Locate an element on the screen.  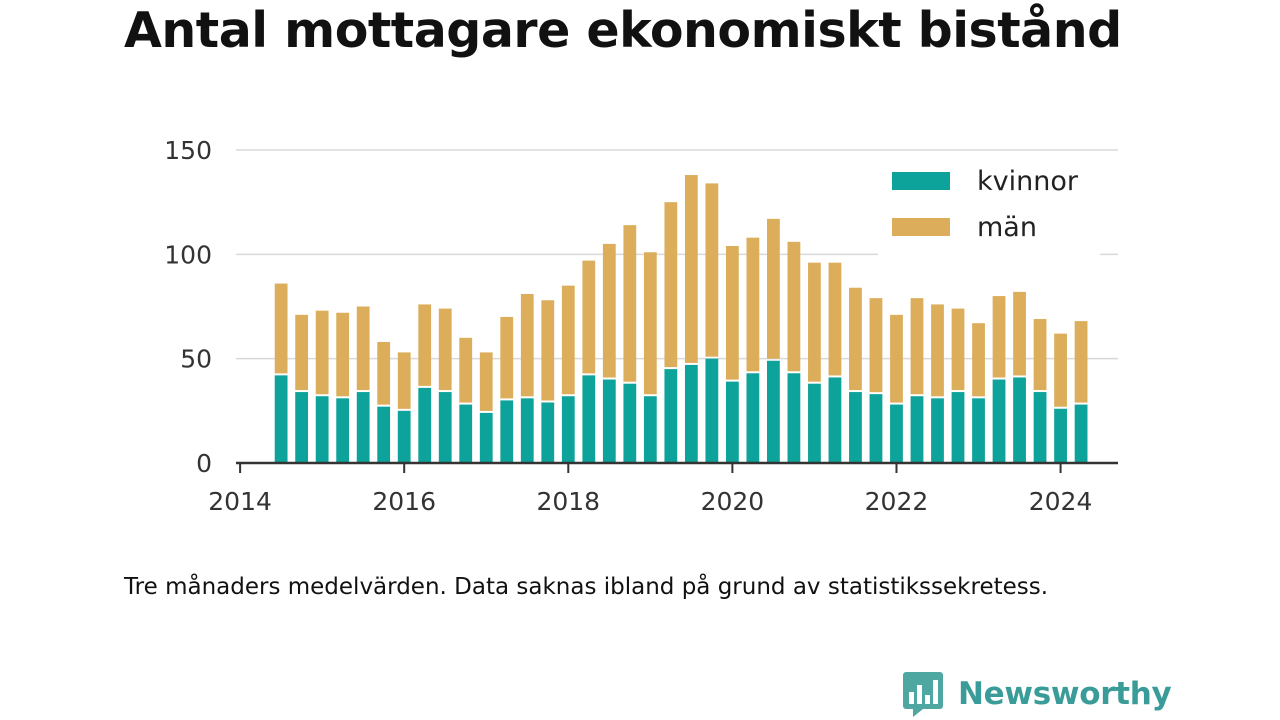
chart-title: Antal mottagare ekonomiskt bistånd is located at coordinates (623, 30).